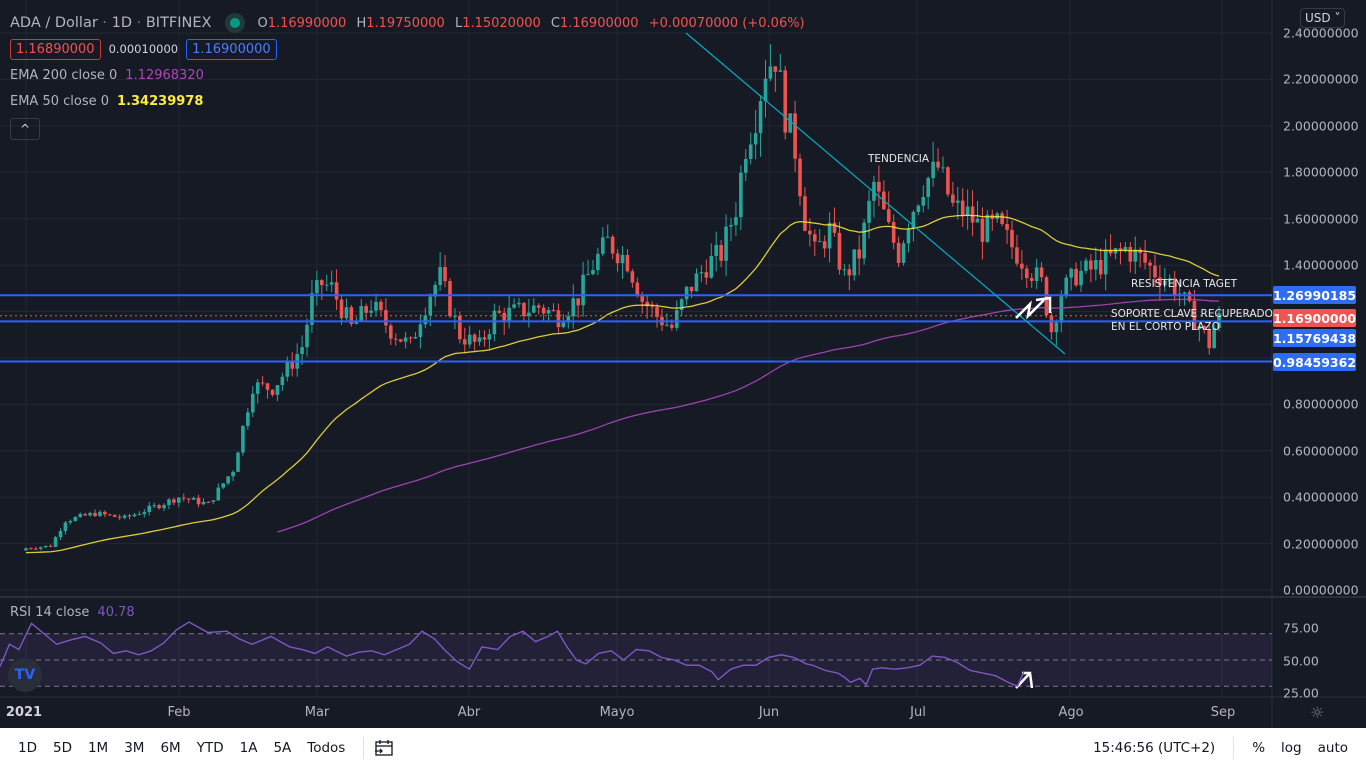  What do you see at coordinates (384, 748) in the screenshot?
I see `go-to-date-calendar-icon` at bounding box center [384, 748].